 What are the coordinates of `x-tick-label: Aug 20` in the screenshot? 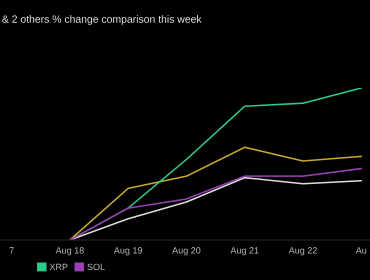 It's located at (186, 251).